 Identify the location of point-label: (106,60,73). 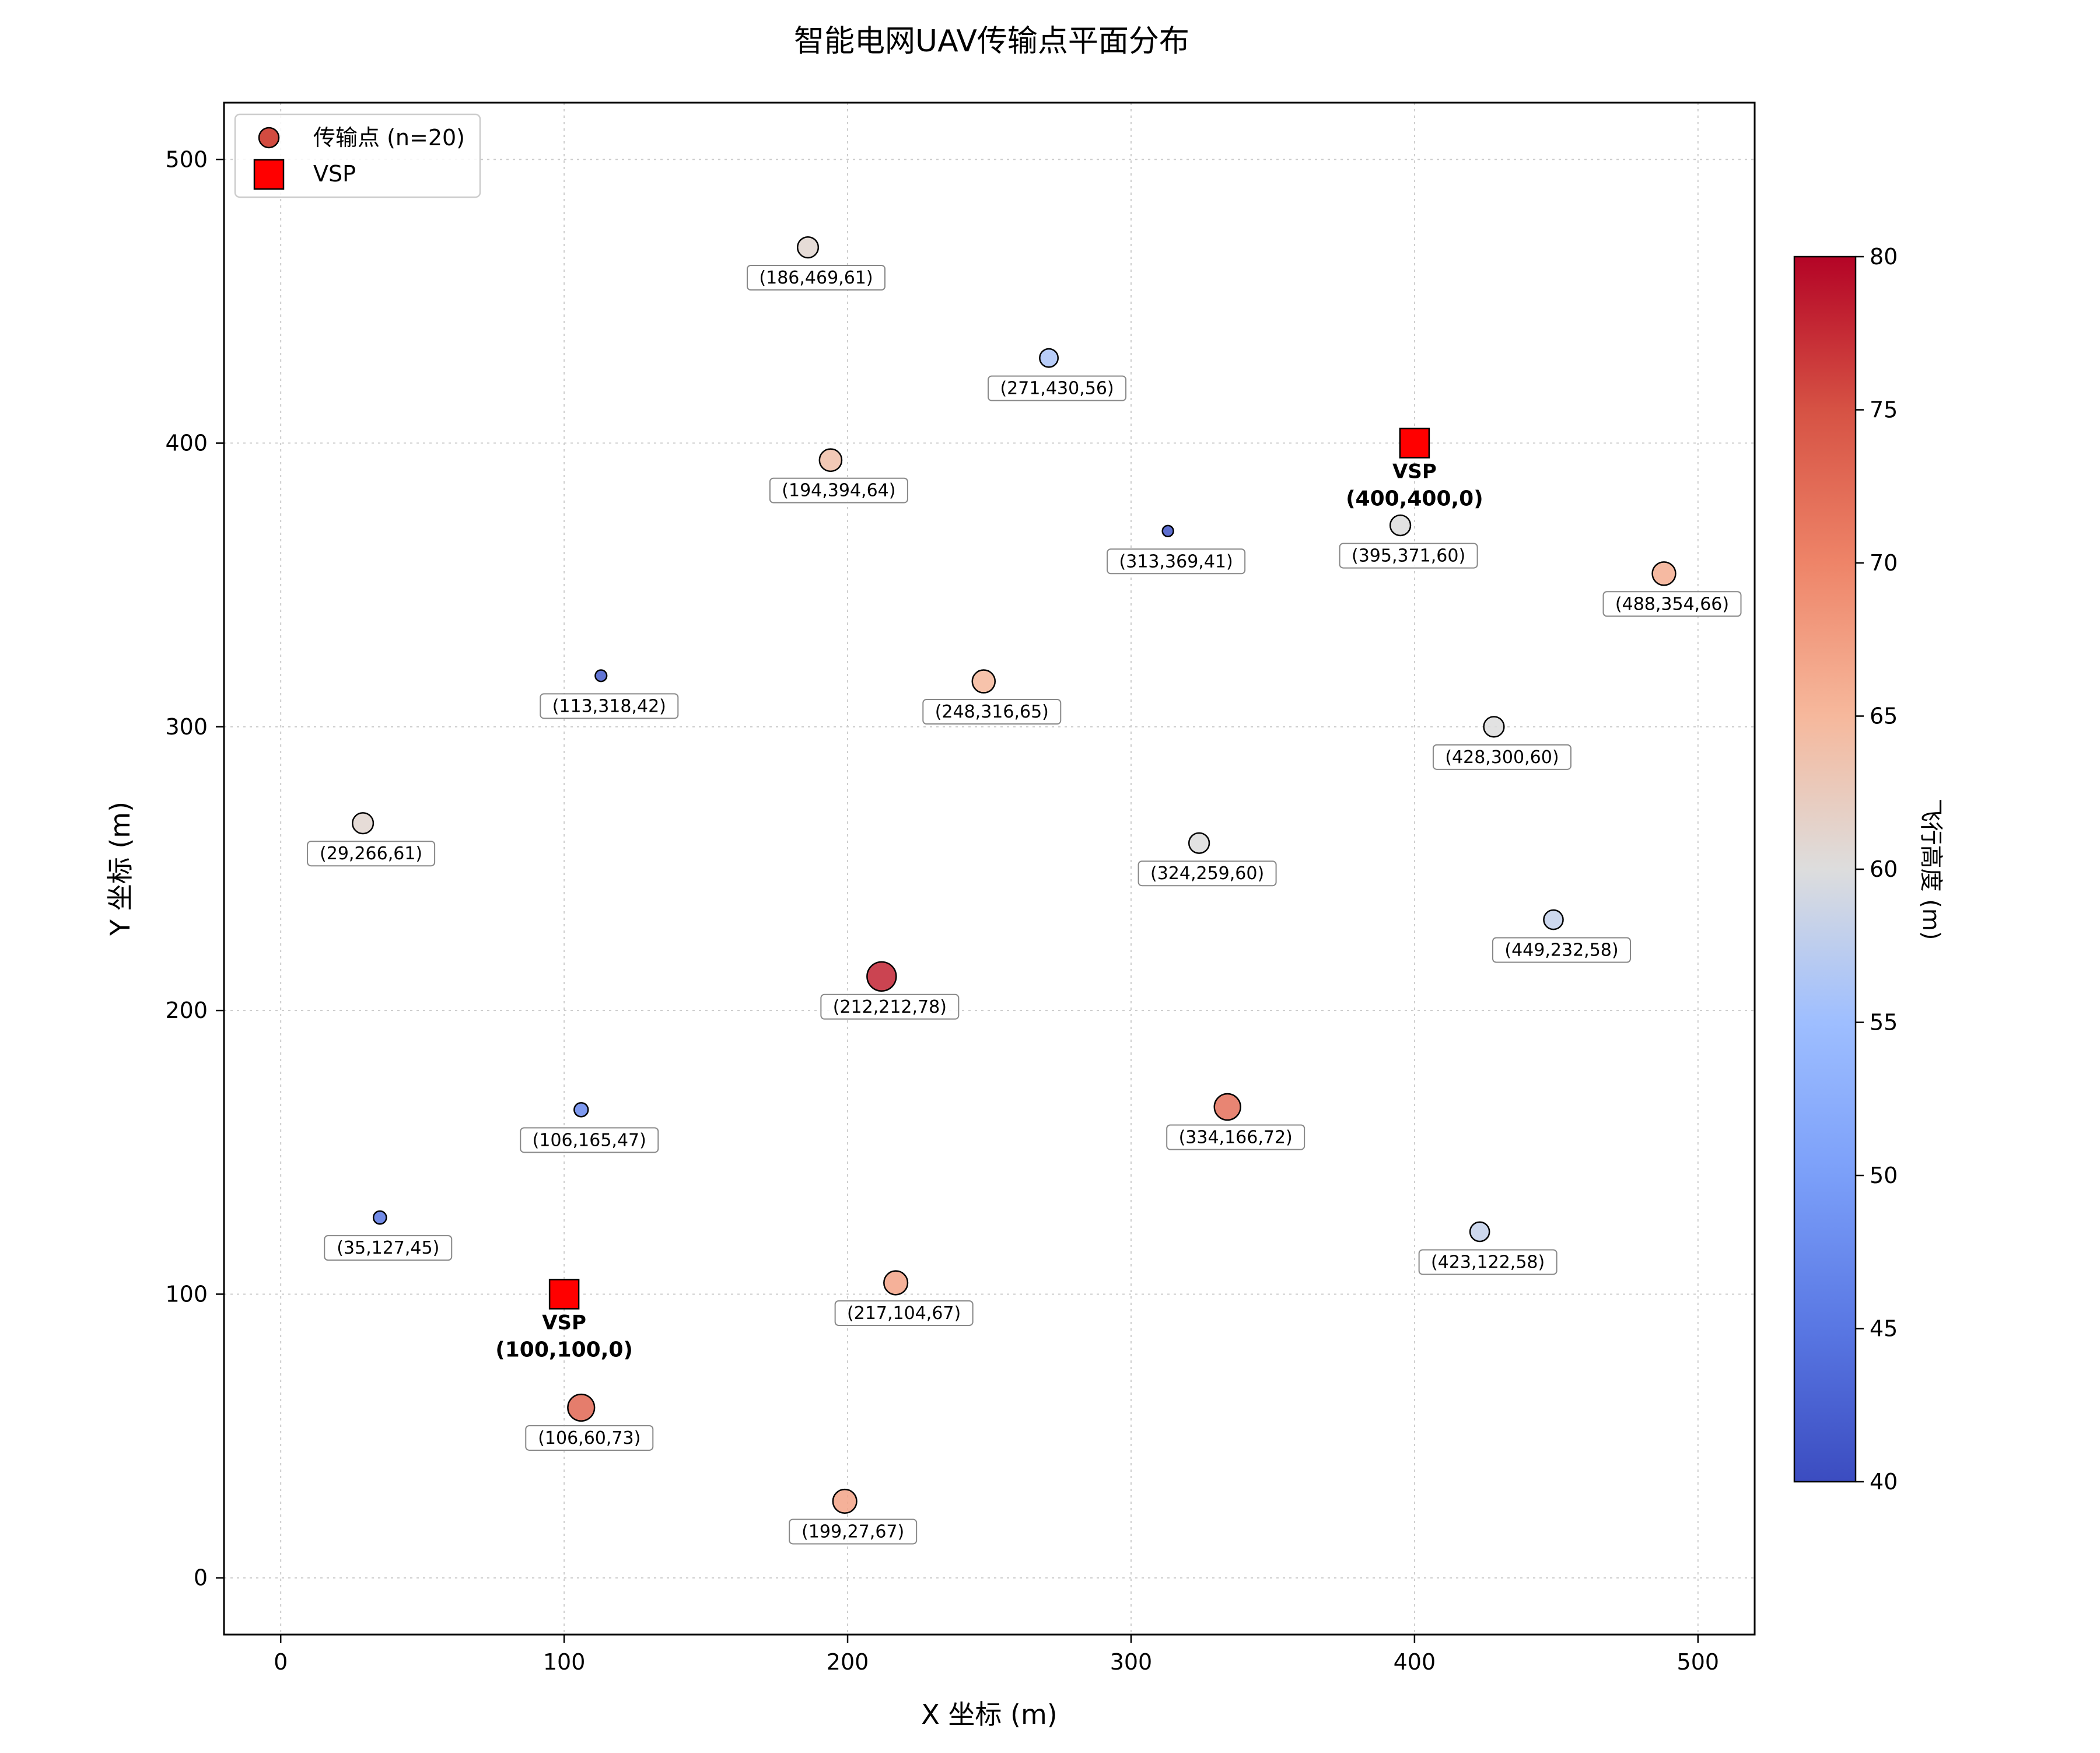
(589, 1438).